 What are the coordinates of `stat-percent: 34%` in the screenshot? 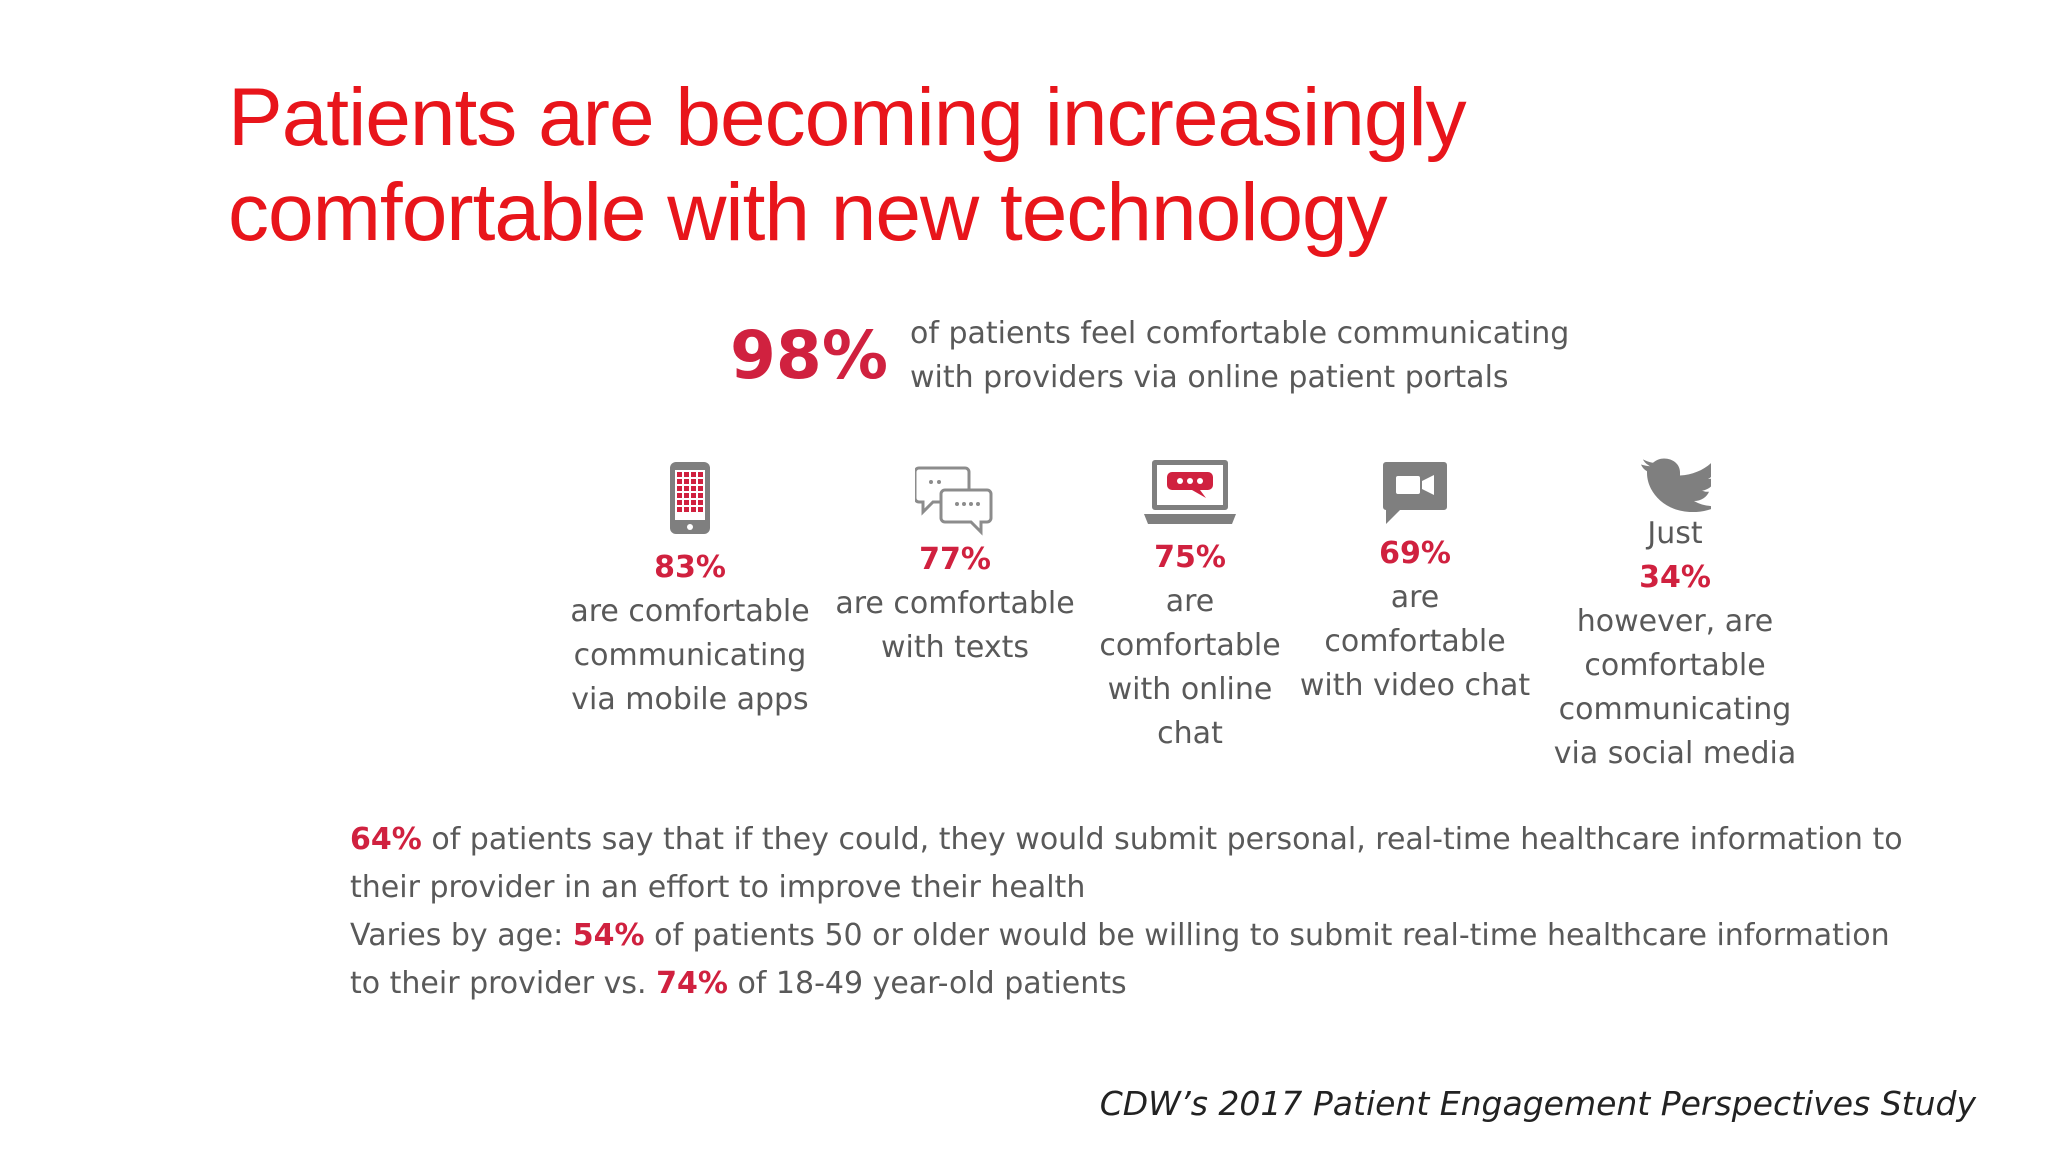 It's located at (1675, 577).